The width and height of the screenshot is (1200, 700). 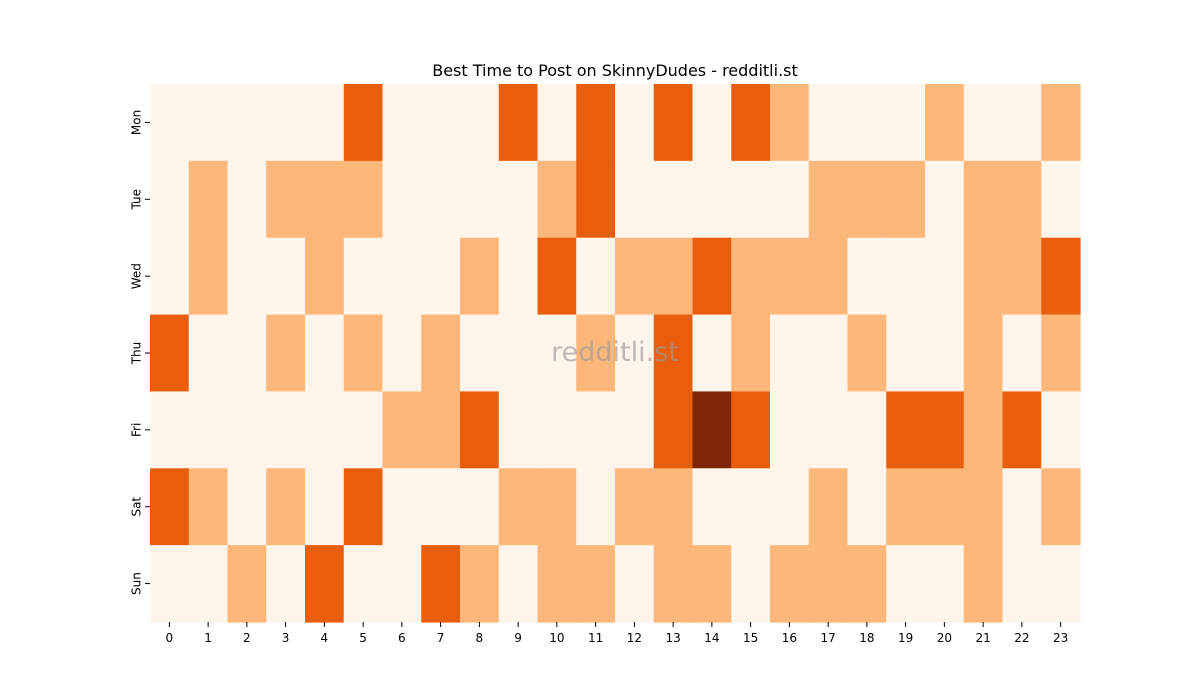 What do you see at coordinates (711, 638) in the screenshot?
I see `x-tick-label: 14` at bounding box center [711, 638].